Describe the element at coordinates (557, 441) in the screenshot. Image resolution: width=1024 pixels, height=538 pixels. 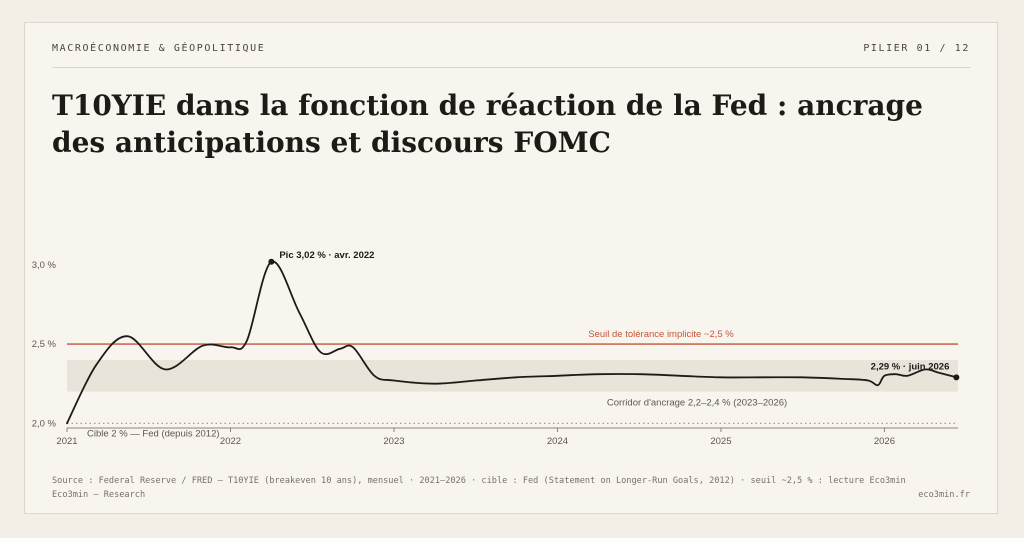
I see `x-tick-label: 2024` at that location.